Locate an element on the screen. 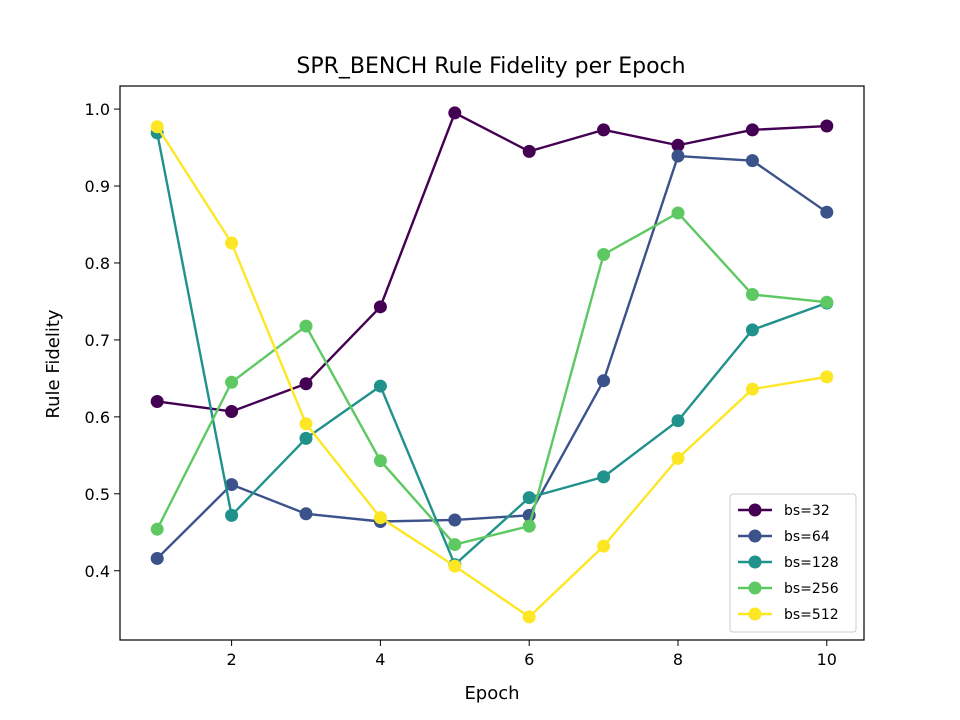 The image size is (960, 720). legend-label: bs=256 is located at coordinates (811, 589).